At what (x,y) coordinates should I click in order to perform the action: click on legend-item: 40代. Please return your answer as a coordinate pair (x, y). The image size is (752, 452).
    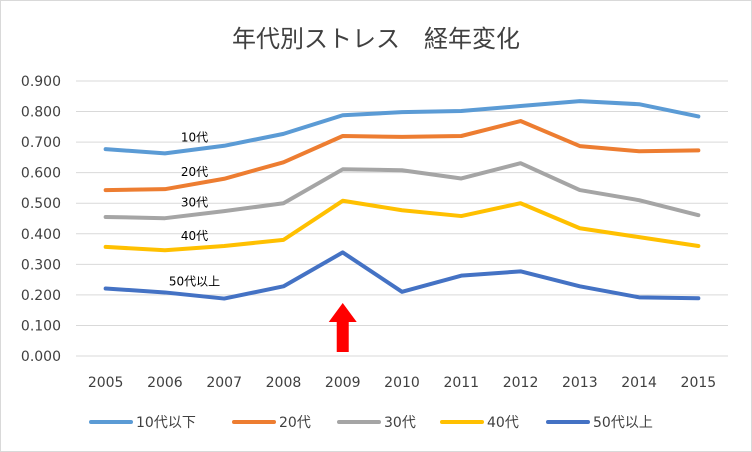
    Looking at the image, I should click on (479, 423).